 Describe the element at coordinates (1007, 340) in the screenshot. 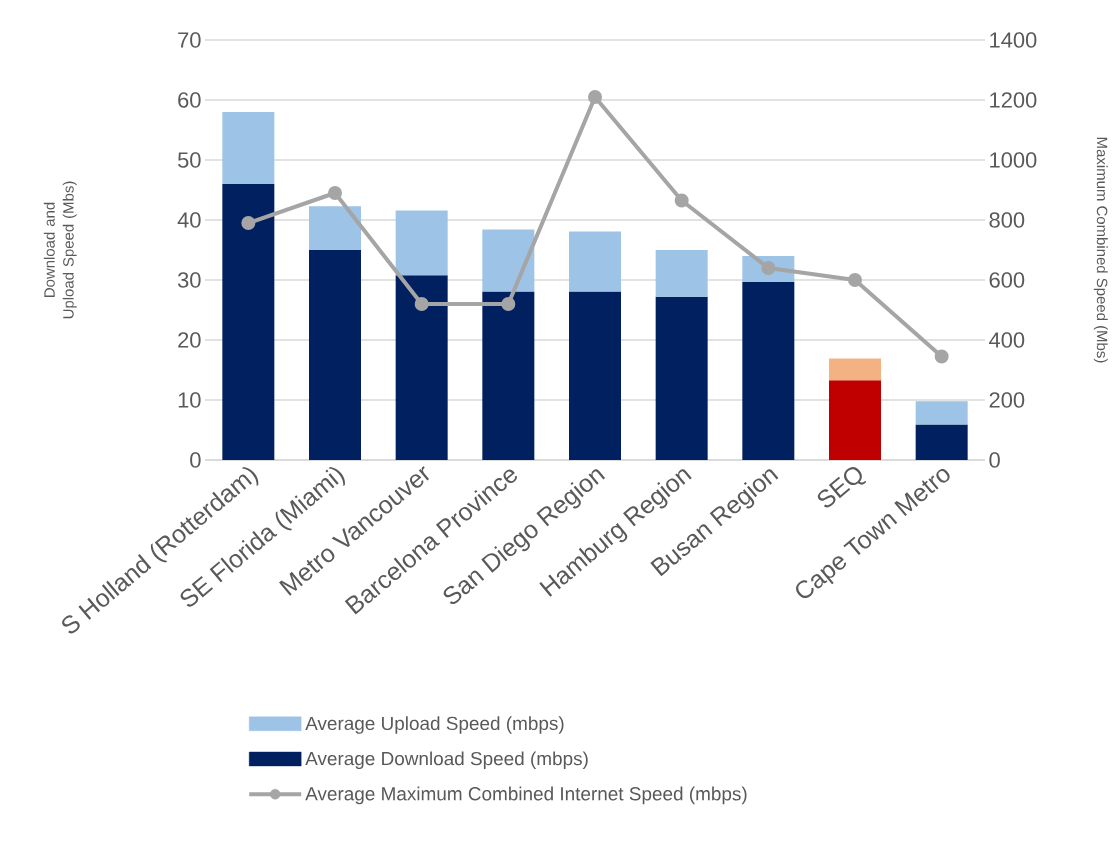

I see `y2-tick-label: 400` at that location.